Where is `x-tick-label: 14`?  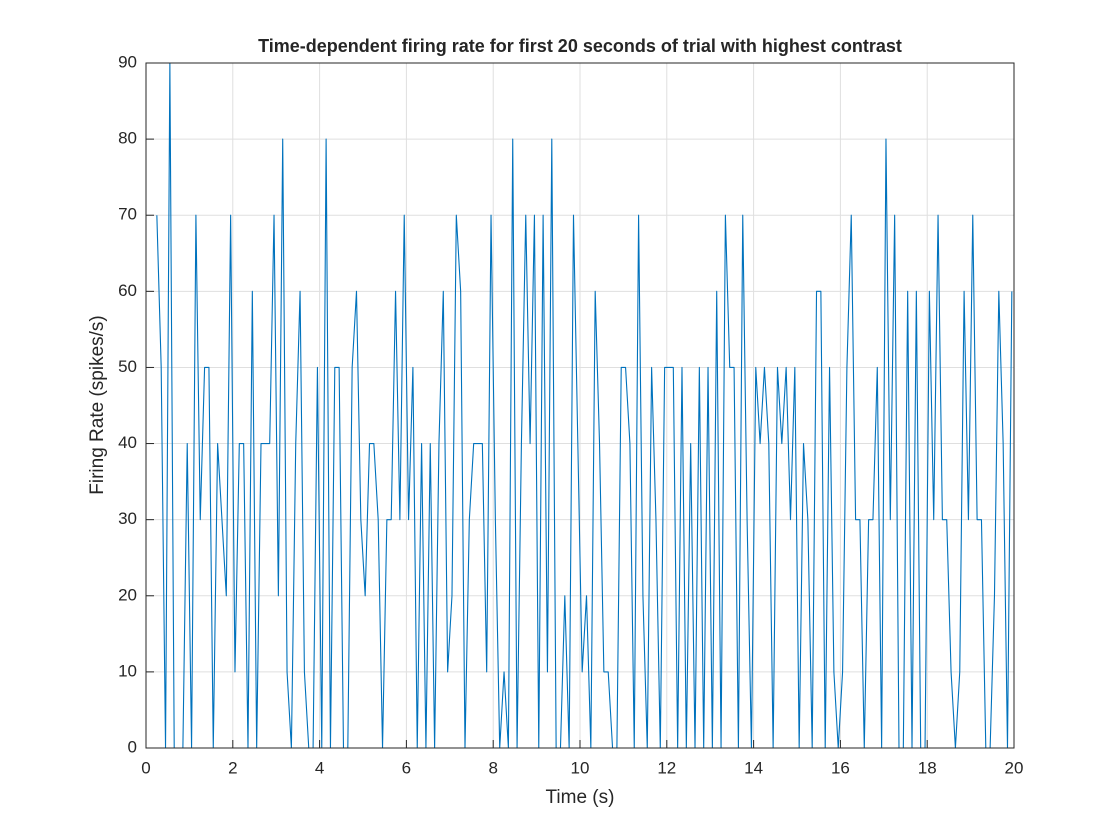 x-tick-label: 14 is located at coordinates (753, 767).